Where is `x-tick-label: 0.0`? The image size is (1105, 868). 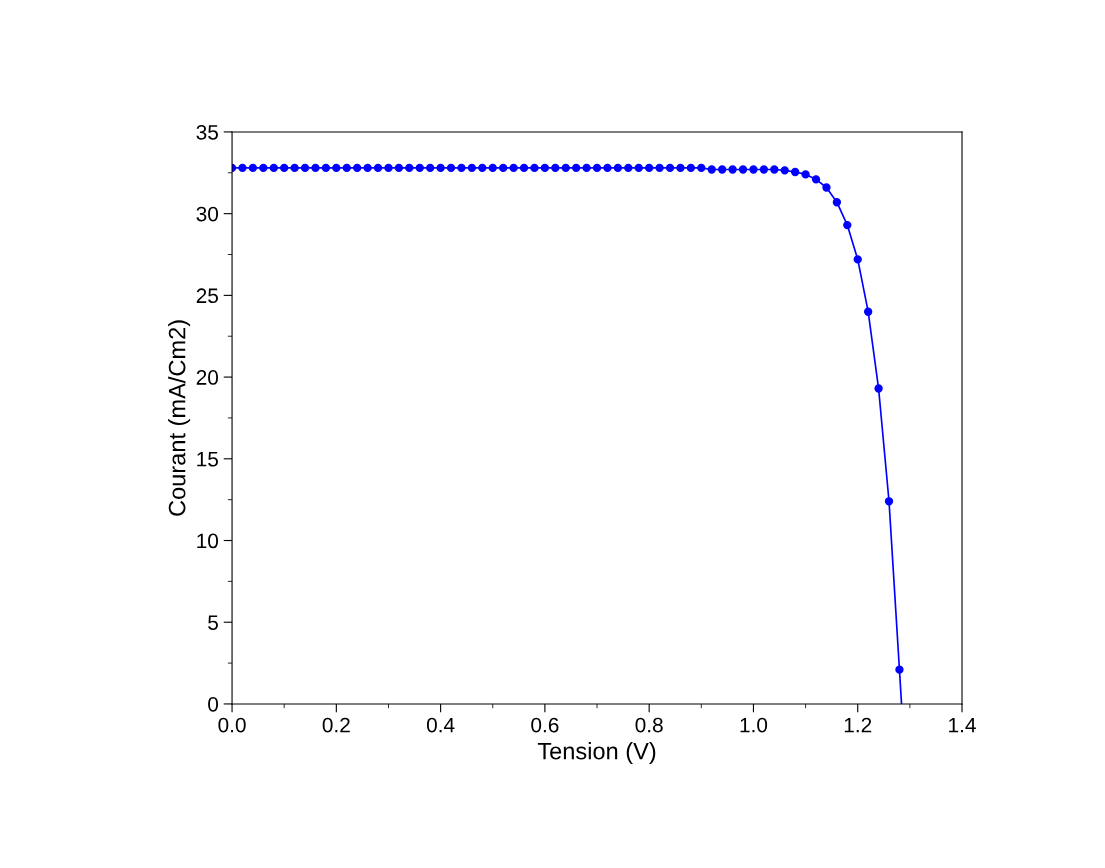
x-tick-label: 0.0 is located at coordinates (232, 725).